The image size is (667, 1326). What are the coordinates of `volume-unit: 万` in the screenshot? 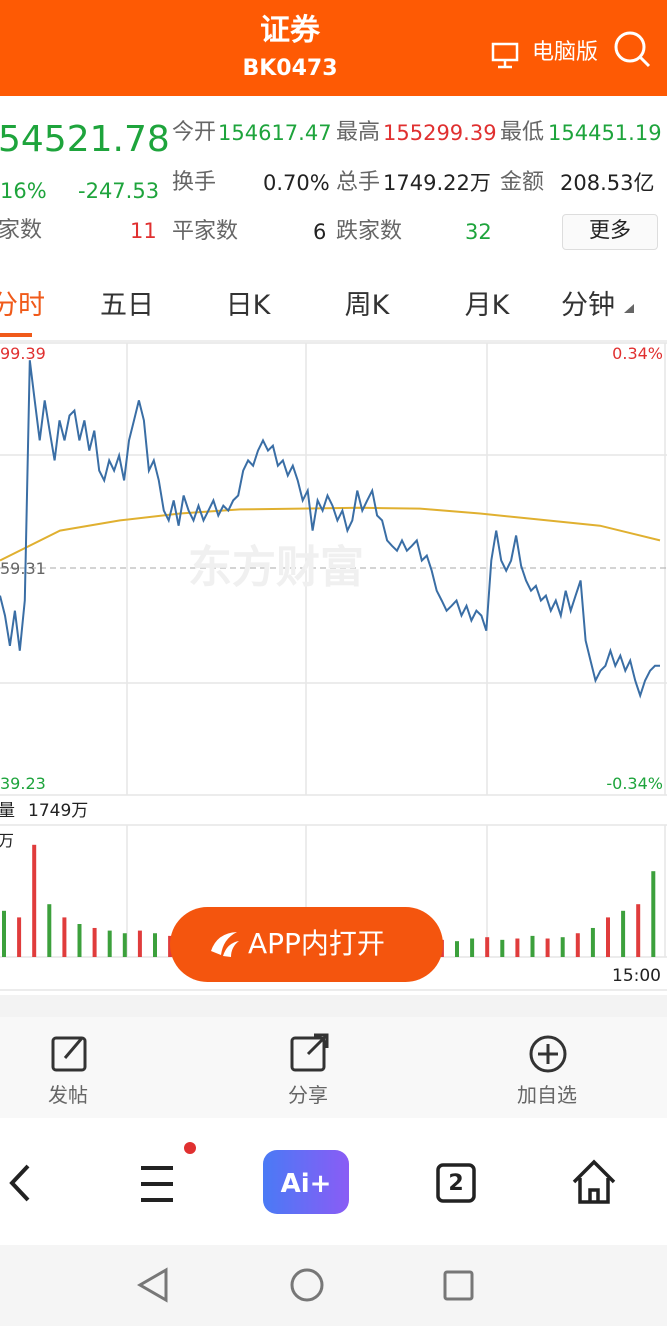 It's located at (7, 840).